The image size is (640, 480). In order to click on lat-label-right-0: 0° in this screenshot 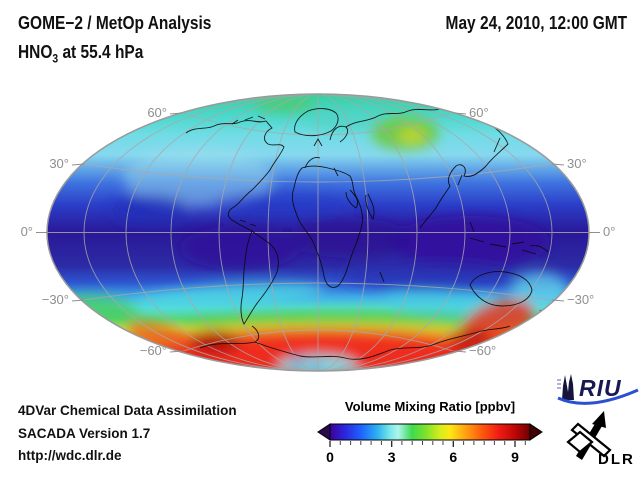, I will do `click(609, 231)`.